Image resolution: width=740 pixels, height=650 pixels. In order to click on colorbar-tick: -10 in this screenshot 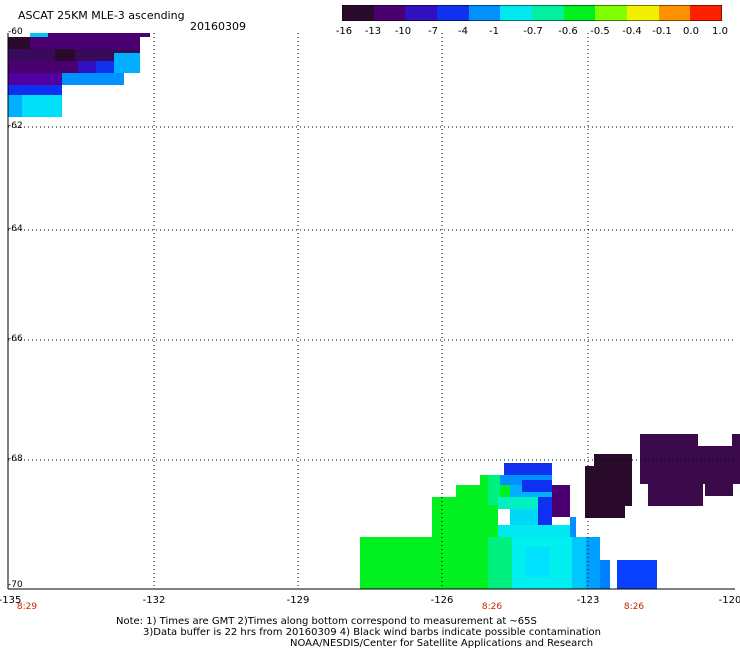, I will do `click(403, 31)`.